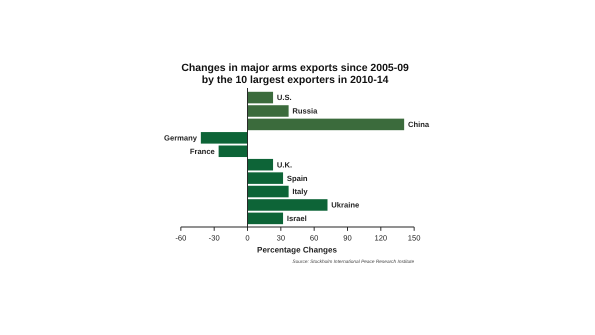 The height and width of the screenshot is (335, 595). What do you see at coordinates (180, 237) in the screenshot?
I see `x-tick-label: -60` at bounding box center [180, 237].